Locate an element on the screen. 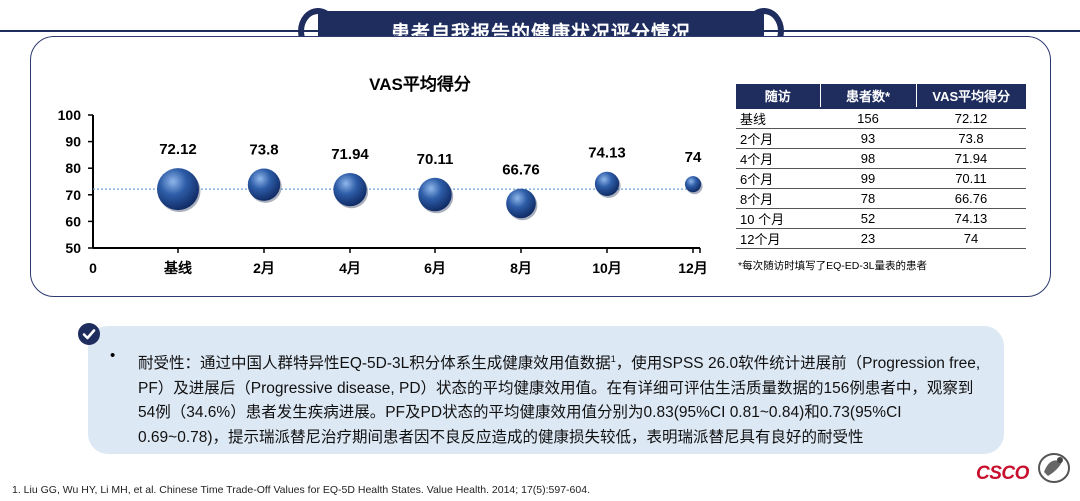  cell-vas: 74.13 is located at coordinates (971, 218).